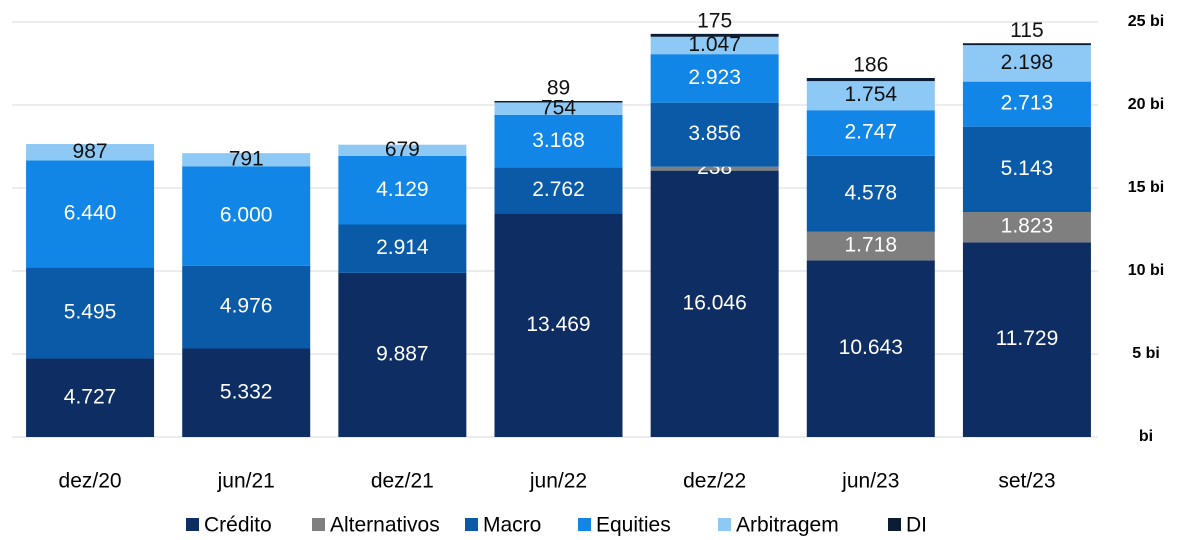 Image resolution: width=1183 pixels, height=540 pixels. Describe the element at coordinates (1146, 21) in the screenshot. I see `y-tick-label: 25 bi` at that location.